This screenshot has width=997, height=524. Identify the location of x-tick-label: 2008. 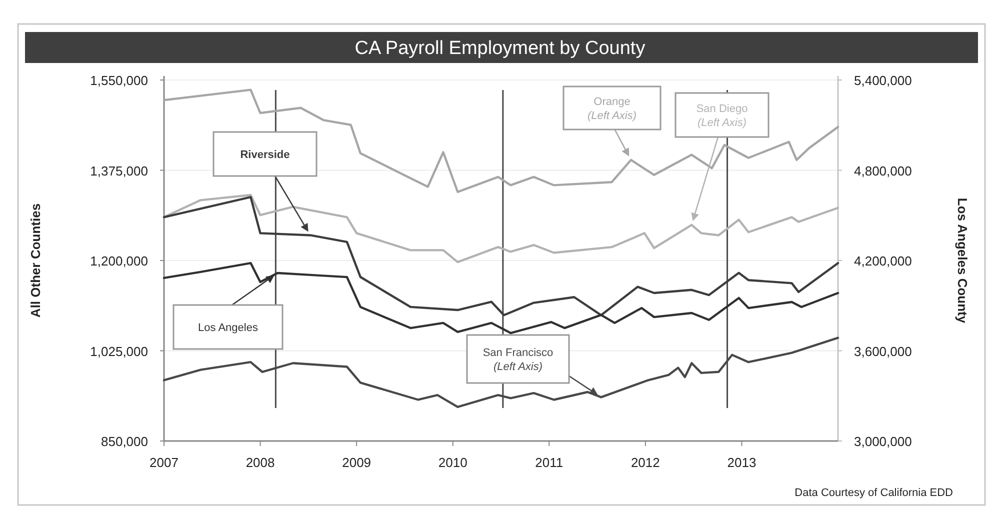
(260, 462).